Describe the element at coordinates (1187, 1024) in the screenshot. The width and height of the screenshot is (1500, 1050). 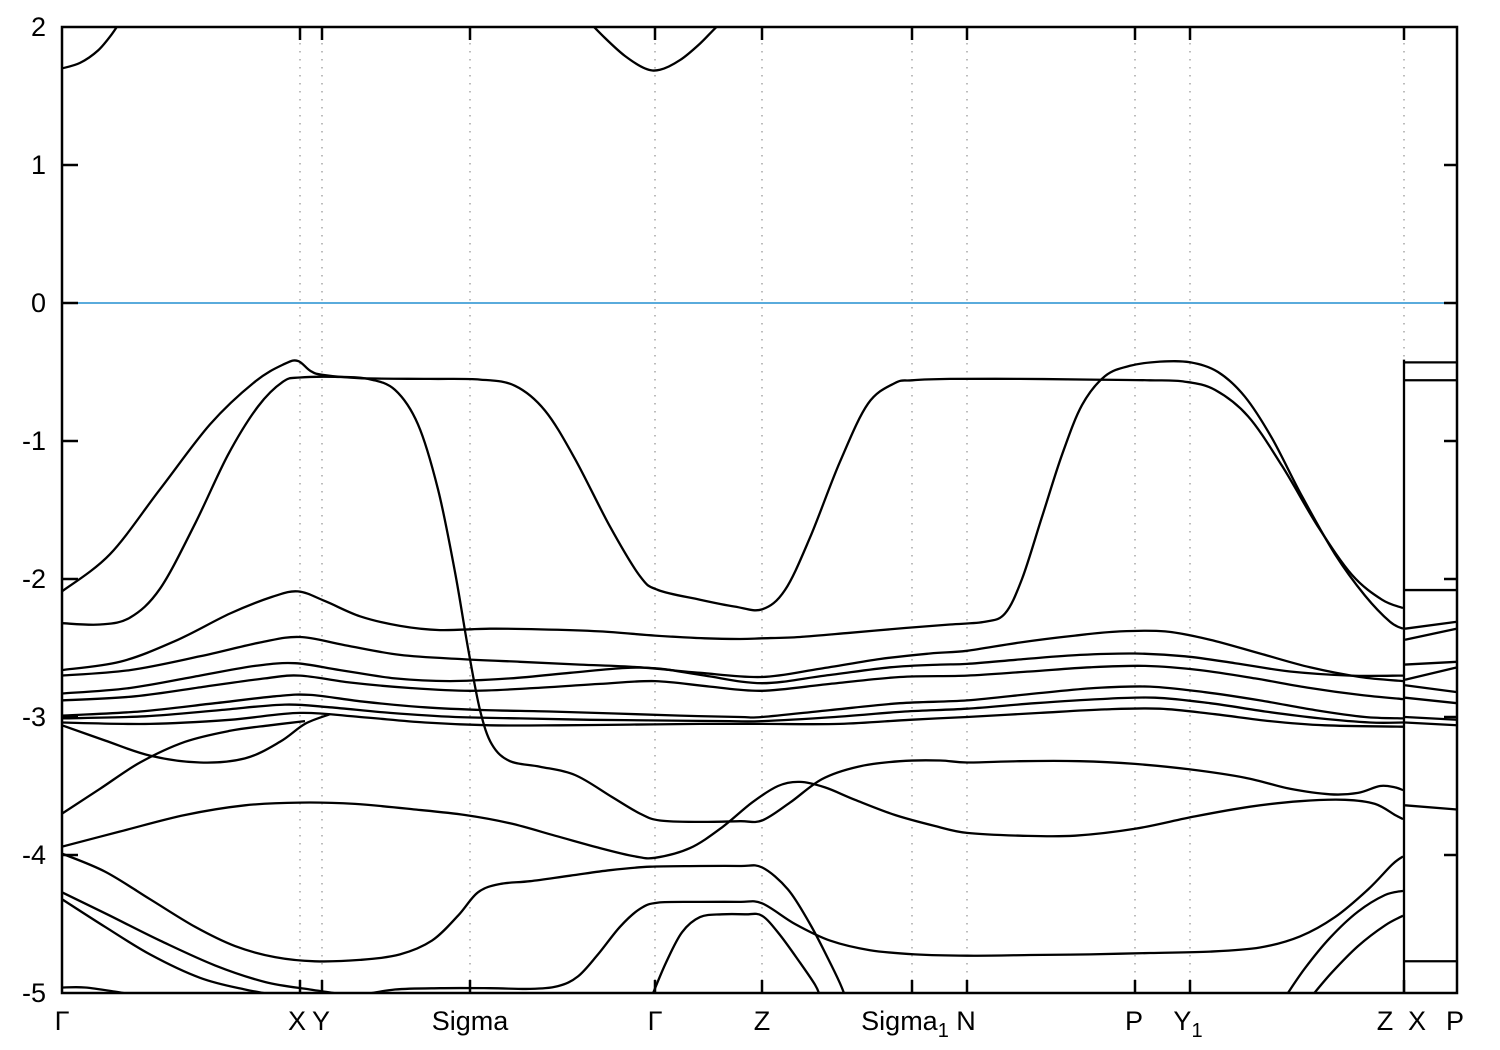
I see `x-axis-label: Y1` at that location.